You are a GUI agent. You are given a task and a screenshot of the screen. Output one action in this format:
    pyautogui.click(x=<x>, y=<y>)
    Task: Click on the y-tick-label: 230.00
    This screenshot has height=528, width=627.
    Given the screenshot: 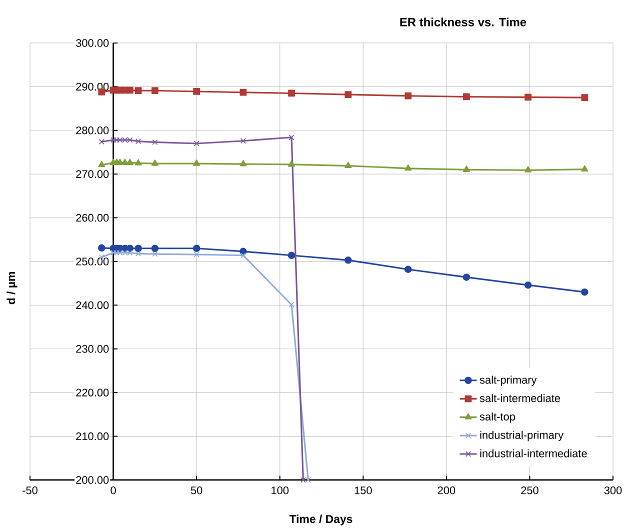 What is the action you would take?
    pyautogui.click(x=92, y=349)
    